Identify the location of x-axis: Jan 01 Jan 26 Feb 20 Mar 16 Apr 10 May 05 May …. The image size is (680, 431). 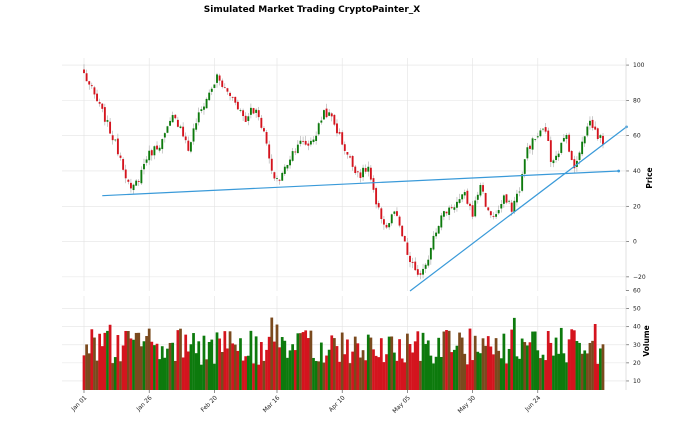
(305, 402).